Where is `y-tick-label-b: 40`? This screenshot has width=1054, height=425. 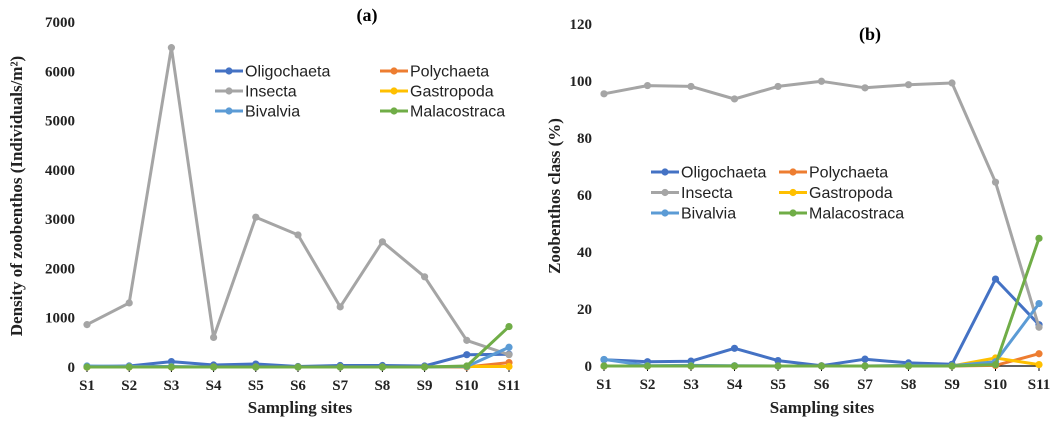
y-tick-label-b: 40 is located at coordinates (584, 253).